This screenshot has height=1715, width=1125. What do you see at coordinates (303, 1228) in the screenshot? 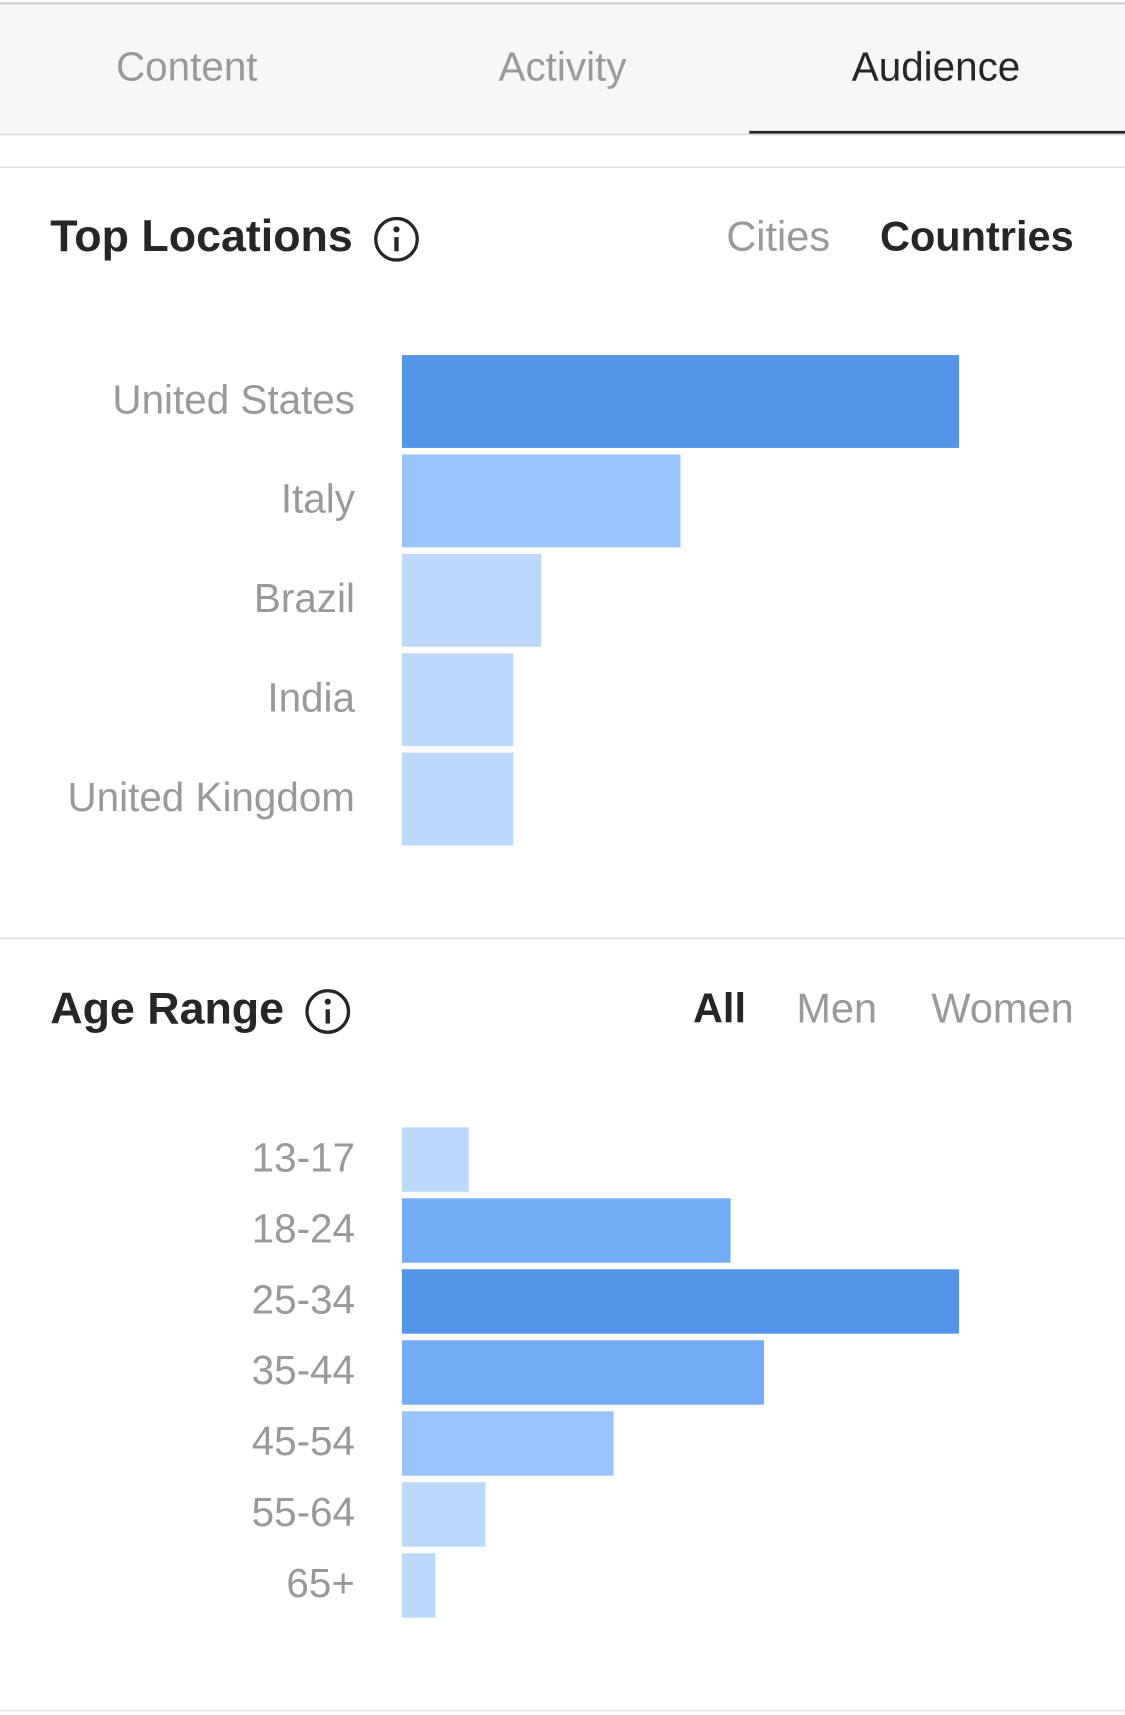
I see `category-label: 18-24` at bounding box center [303, 1228].